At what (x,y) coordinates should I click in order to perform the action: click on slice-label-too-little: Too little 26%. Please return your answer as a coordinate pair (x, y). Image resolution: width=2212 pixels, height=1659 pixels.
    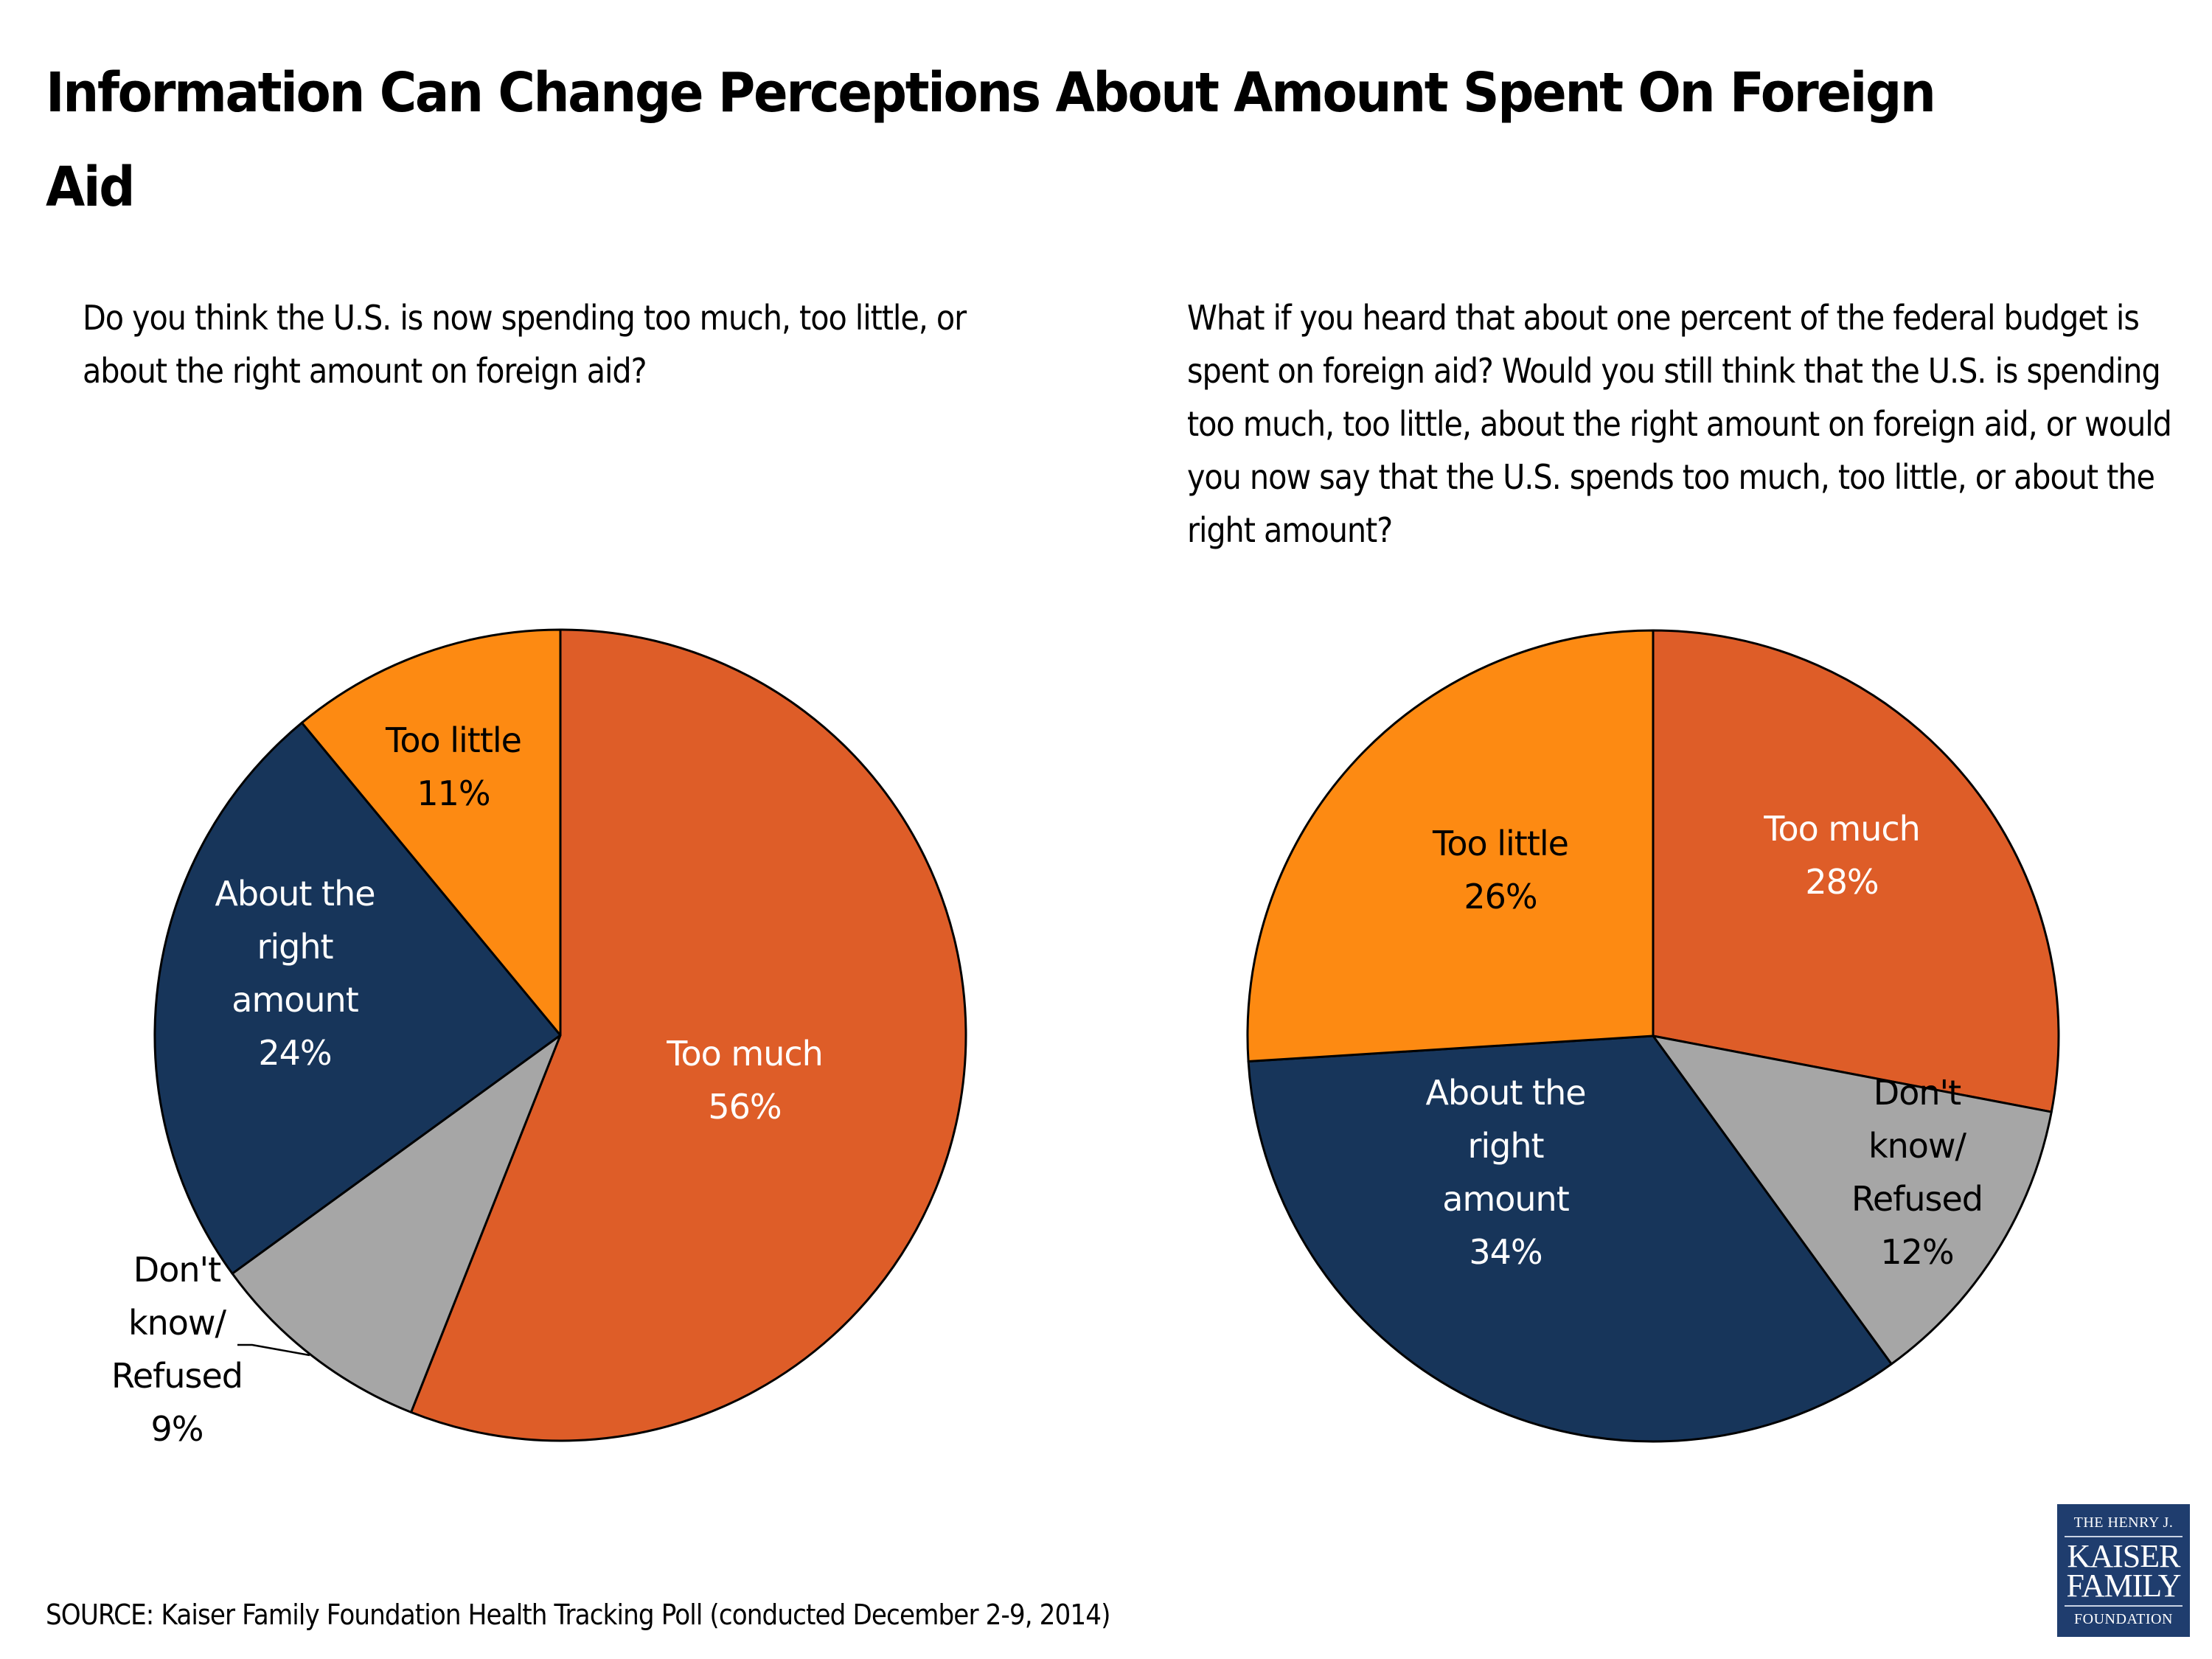
    Looking at the image, I should click on (1500, 870).